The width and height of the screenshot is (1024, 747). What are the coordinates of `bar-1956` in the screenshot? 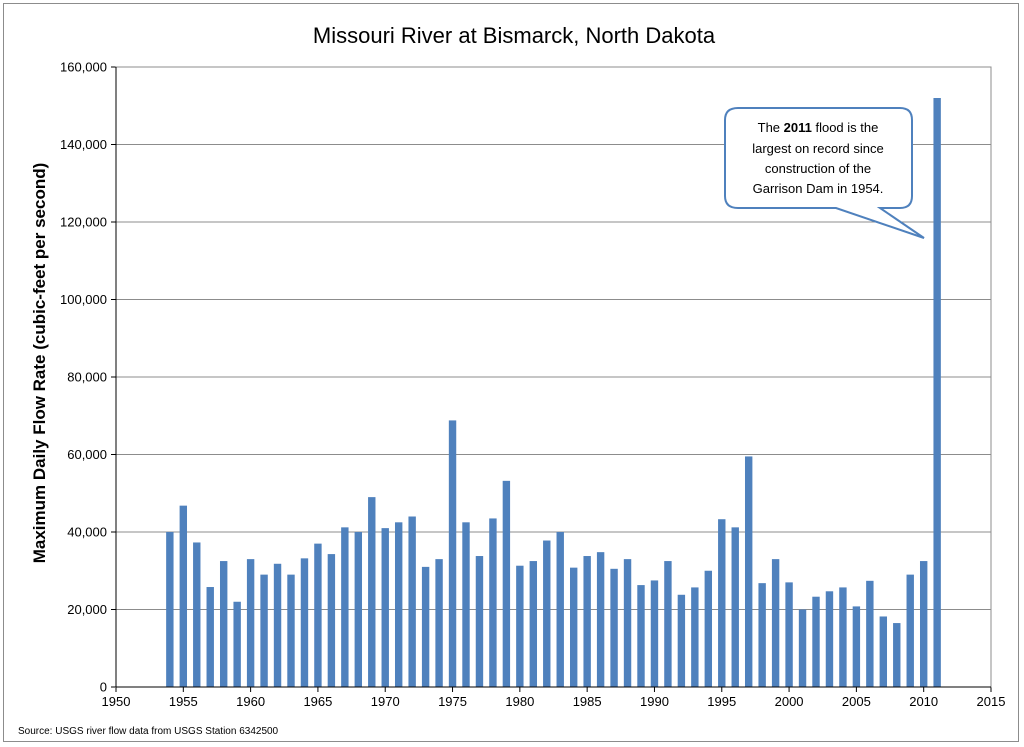 It's located at (197, 614).